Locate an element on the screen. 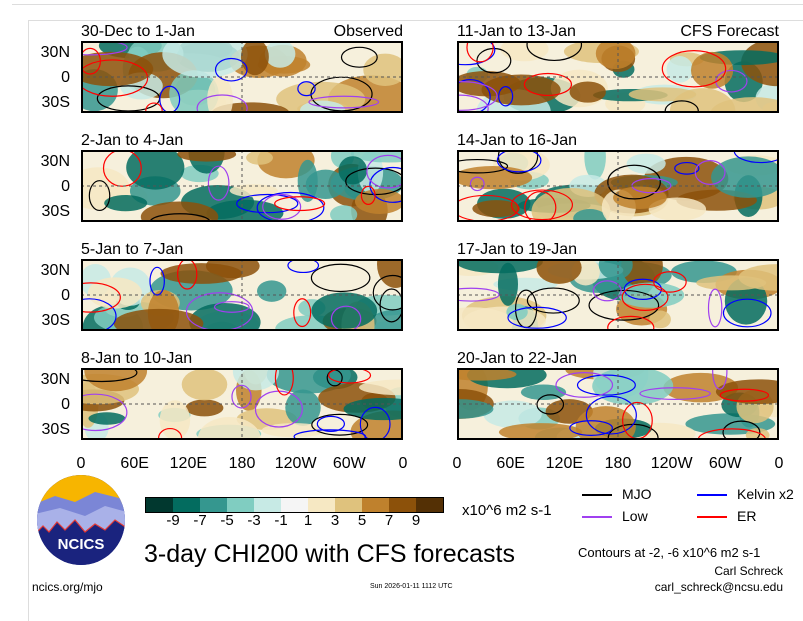 The height and width of the screenshot is (621, 803). site-link: ncics.org/mjo is located at coordinates (67, 587).